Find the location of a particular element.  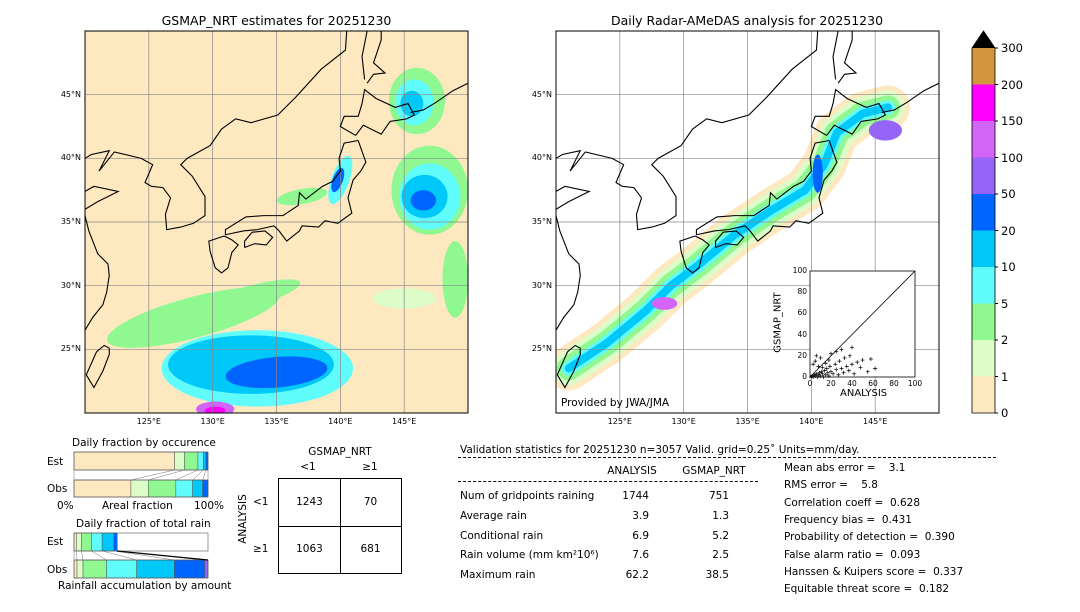

contingency-table: 1243 70 1063 681 is located at coordinates (340, 526).